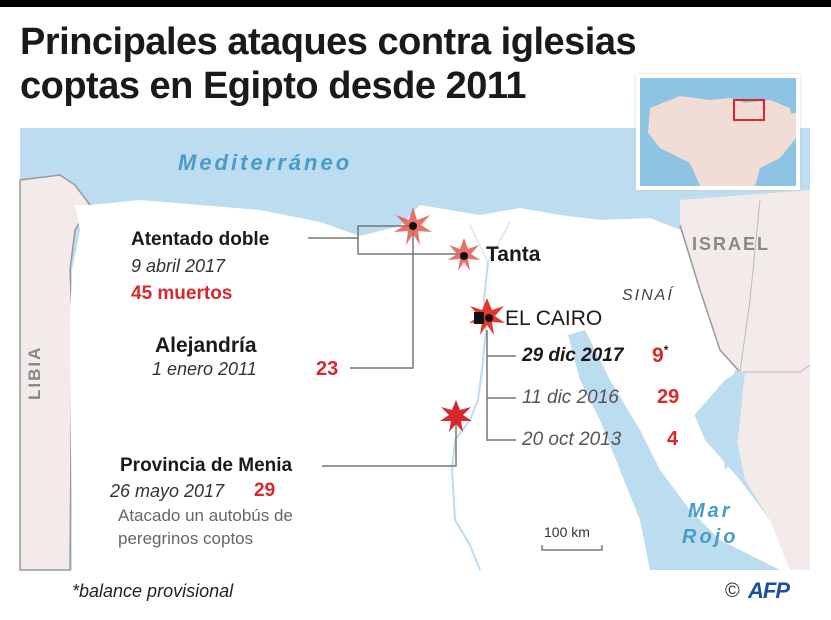 Image resolution: width=831 pixels, height=620 pixels. I want to click on footnote: *balance provisional, so click(153, 591).